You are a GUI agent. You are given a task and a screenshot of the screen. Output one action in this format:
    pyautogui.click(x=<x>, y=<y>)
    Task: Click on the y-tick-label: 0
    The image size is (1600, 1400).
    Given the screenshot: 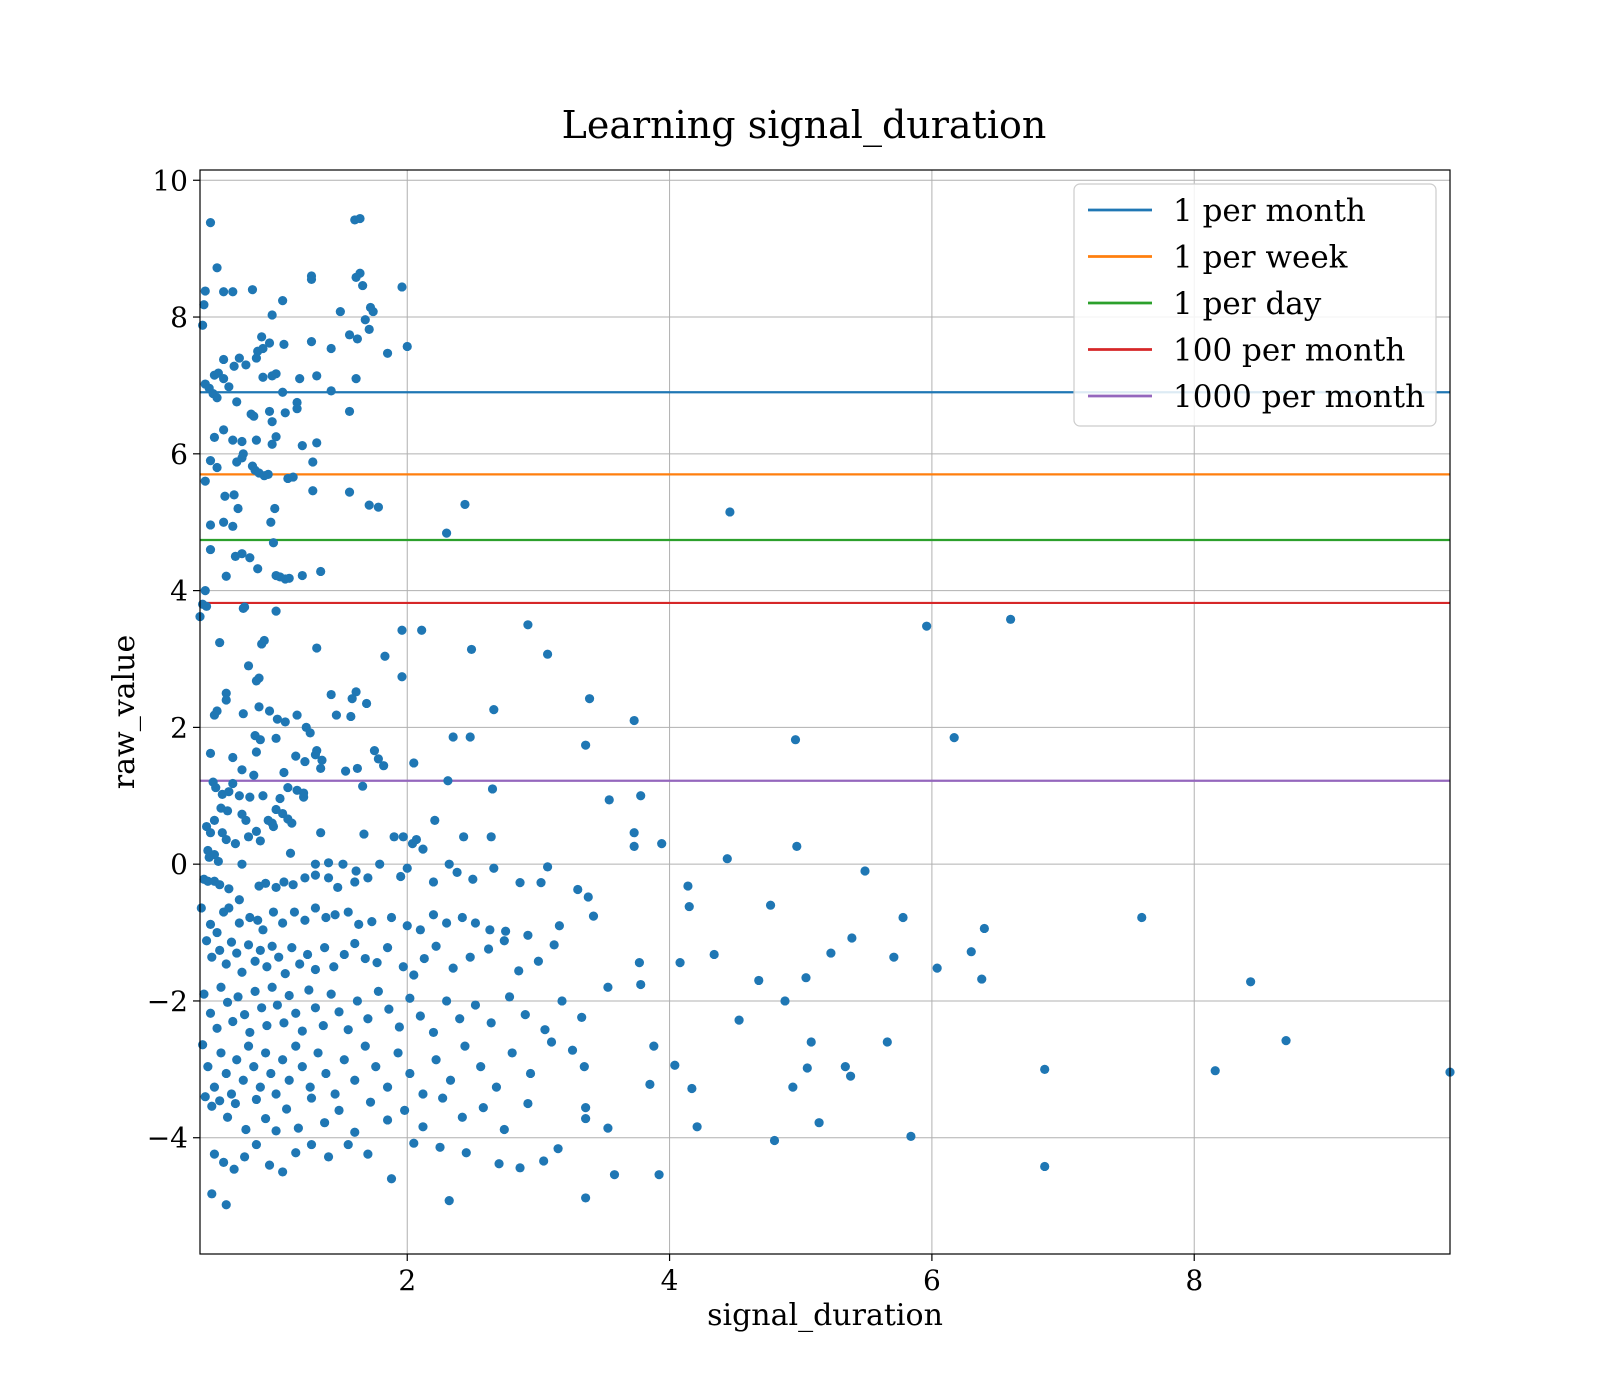 What is the action you would take?
    pyautogui.click(x=179, y=864)
    